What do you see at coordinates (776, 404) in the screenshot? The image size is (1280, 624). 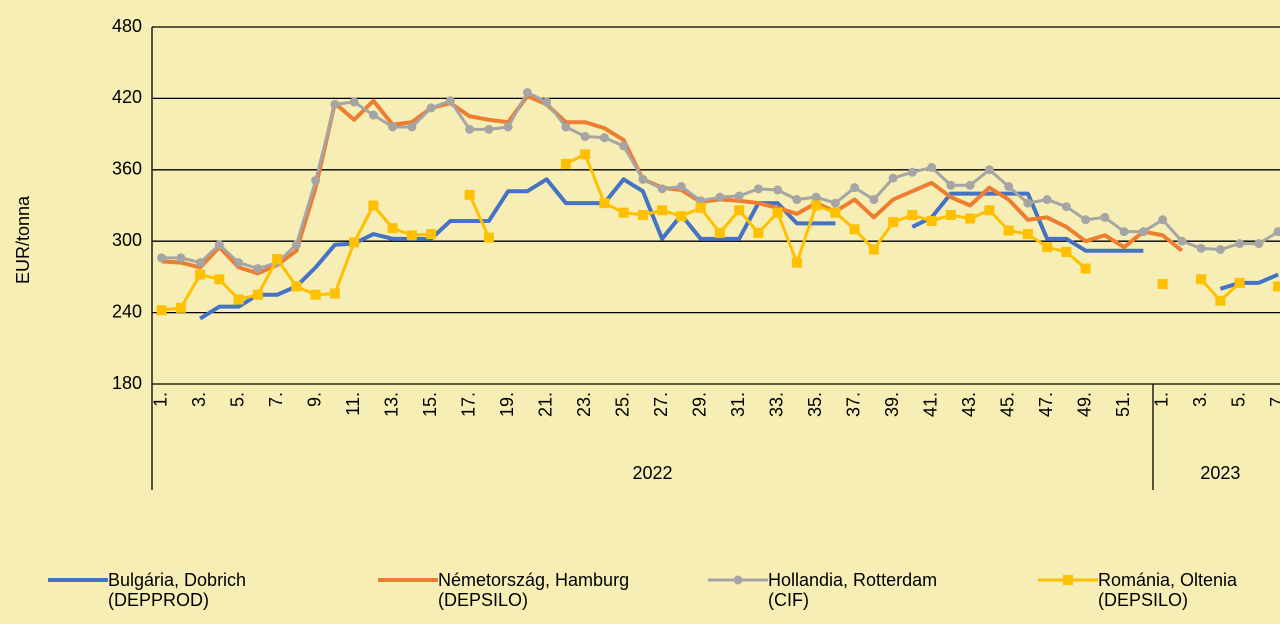 I see `x-tick-label: 33.` at bounding box center [776, 404].